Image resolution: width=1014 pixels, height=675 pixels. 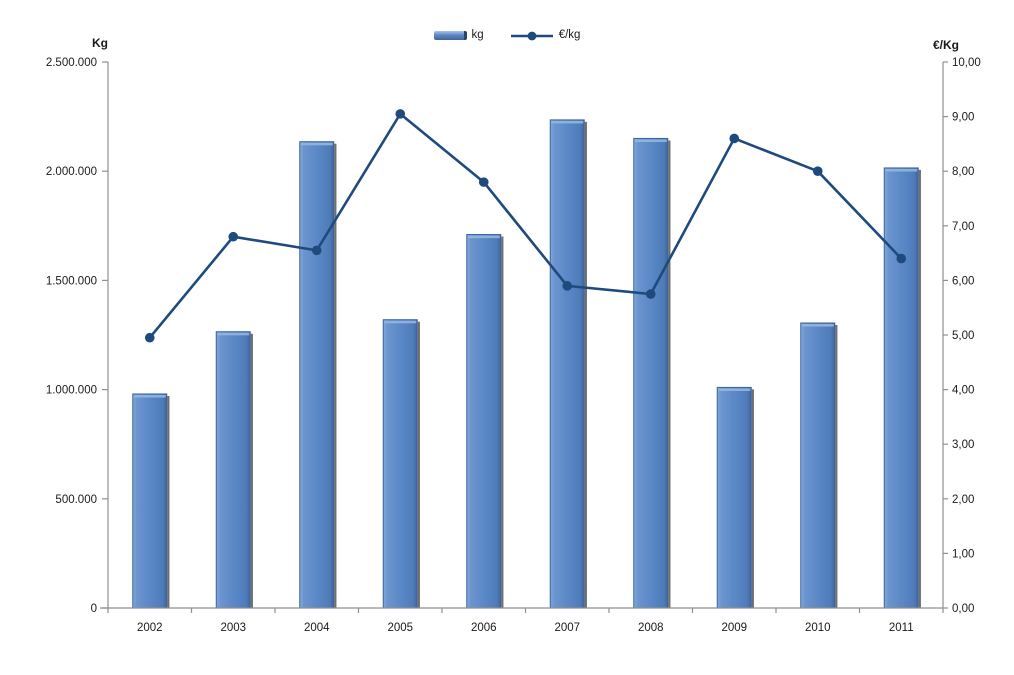 I want to click on svg-text: 1.500.000, so click(x=71, y=281).